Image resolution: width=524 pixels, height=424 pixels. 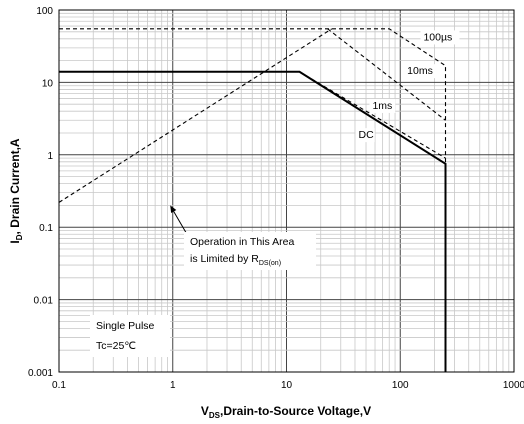 What do you see at coordinates (40, 373) in the screenshot?
I see `y-tick-label: 0.001` at bounding box center [40, 373].